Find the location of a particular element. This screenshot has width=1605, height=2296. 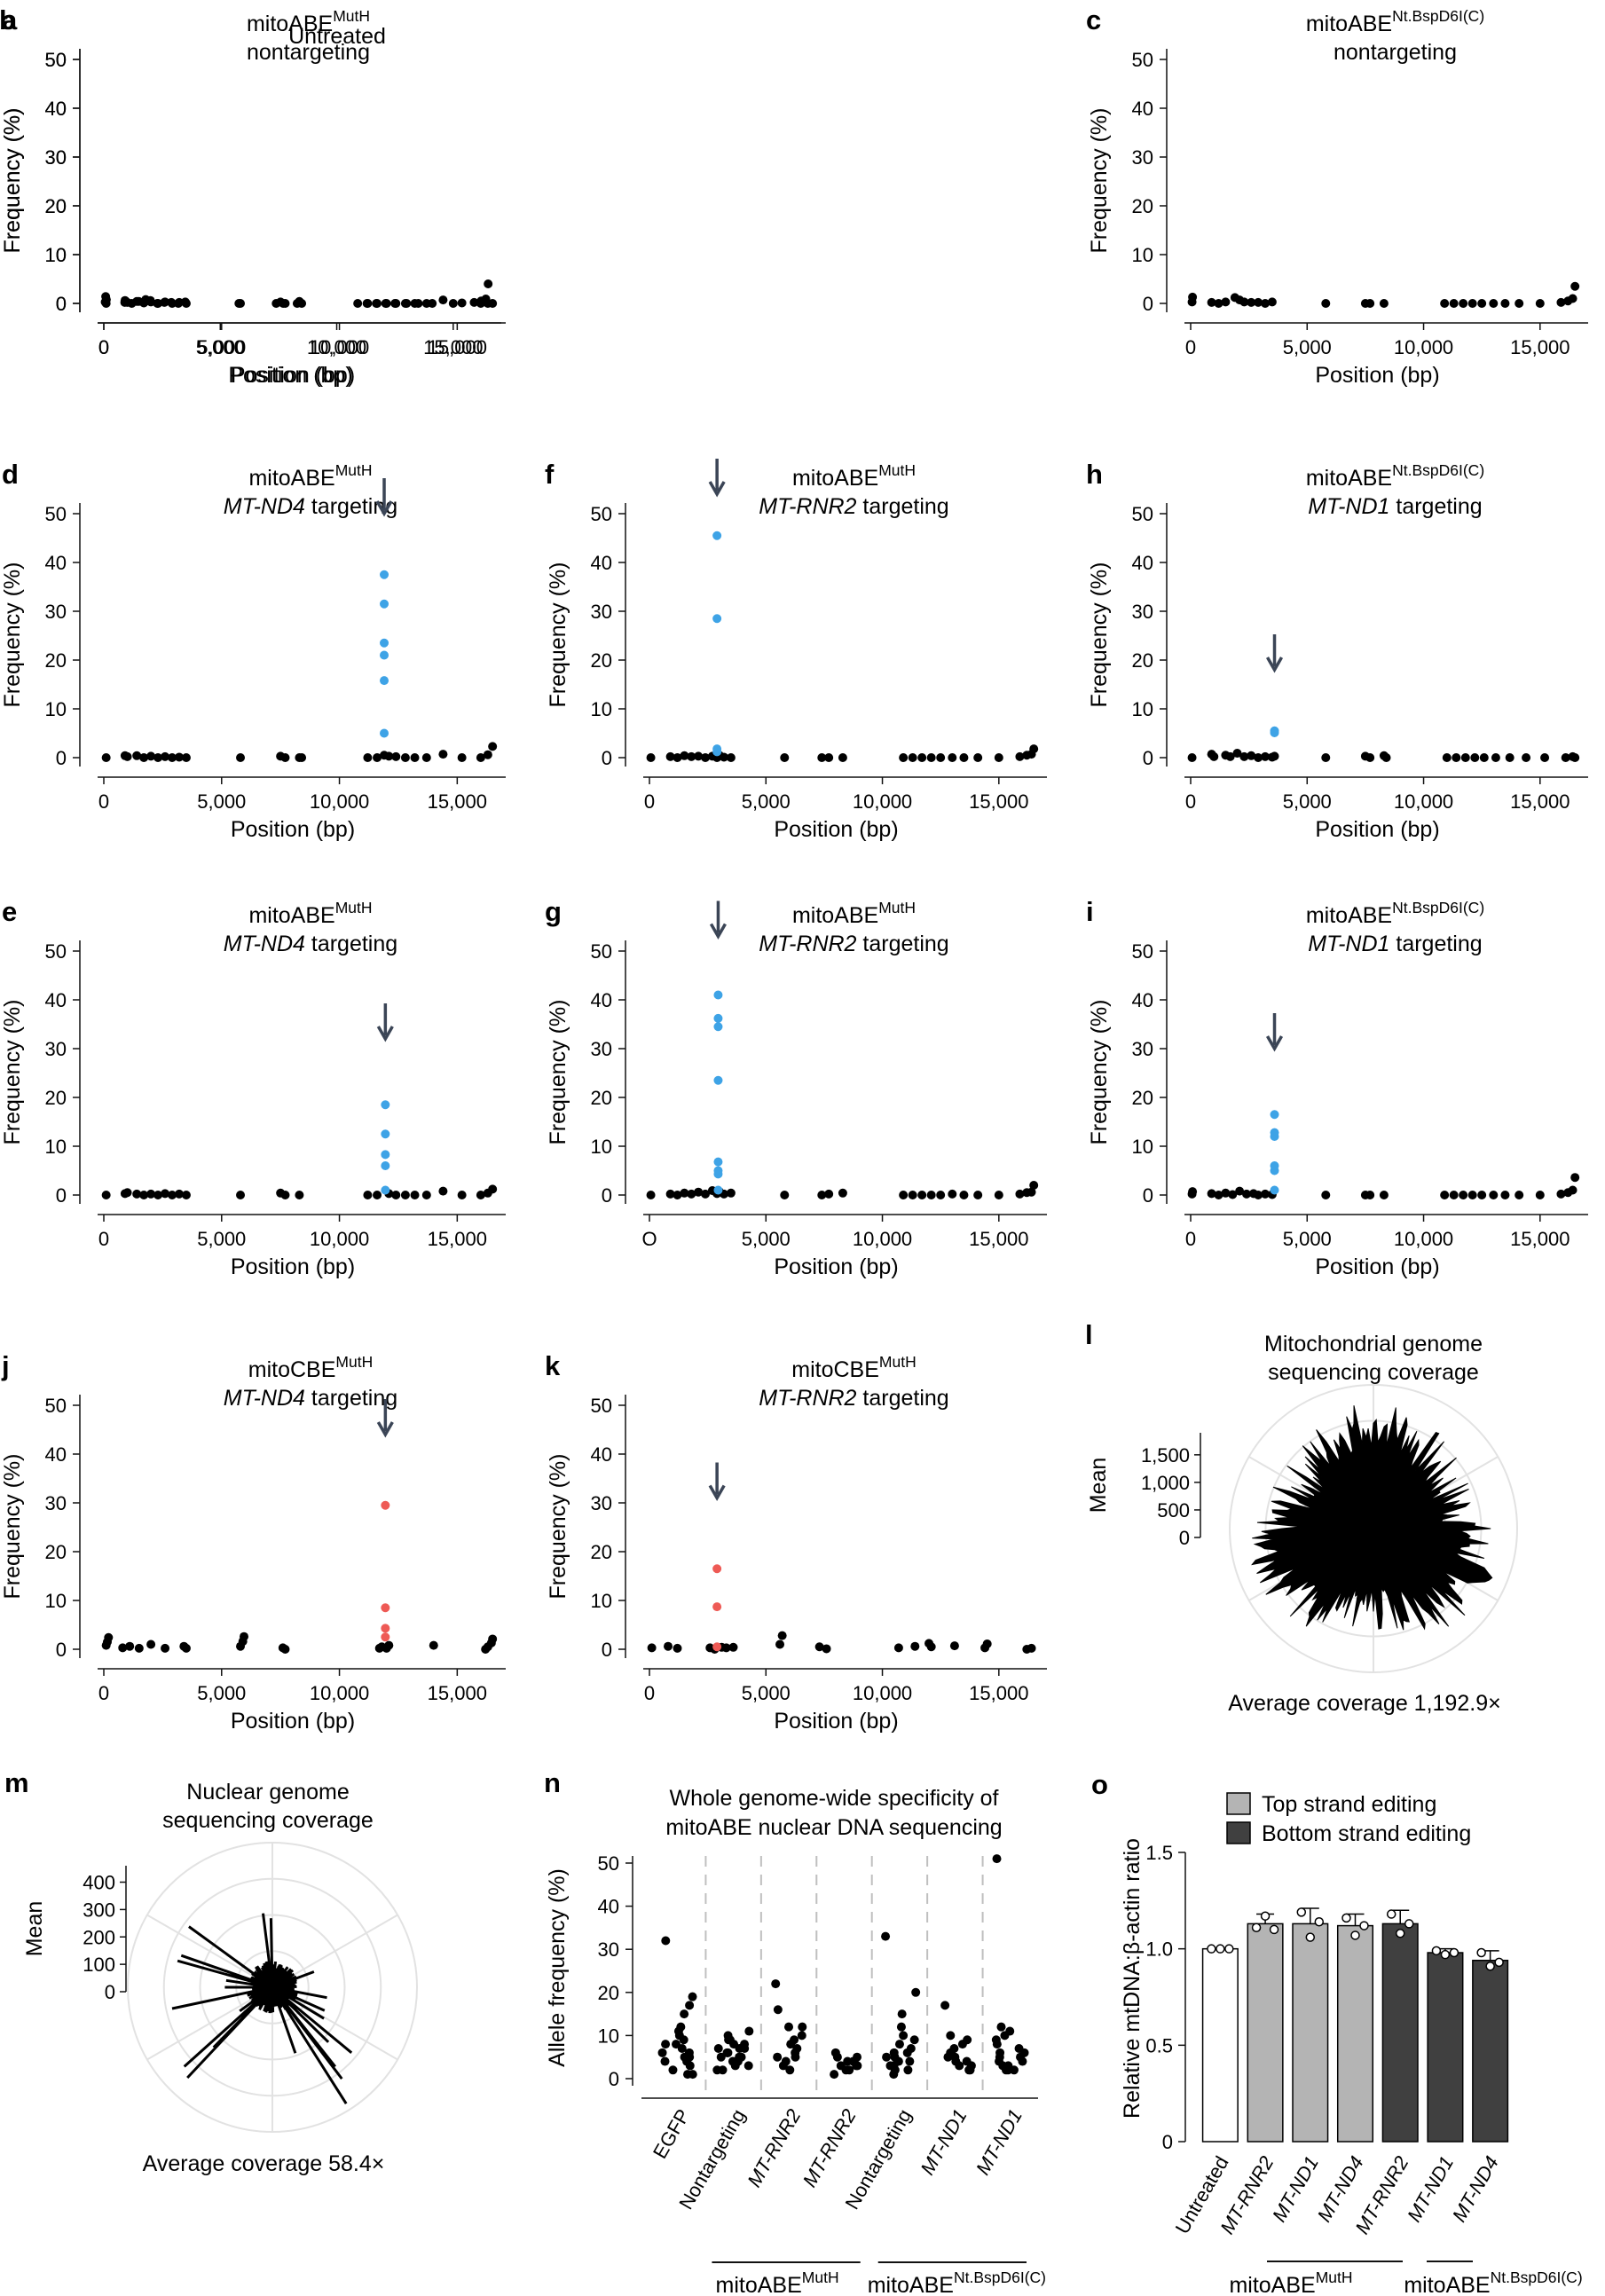

panel-title-h-part: Nt.BspD6I(C) is located at coordinates (1438, 470).